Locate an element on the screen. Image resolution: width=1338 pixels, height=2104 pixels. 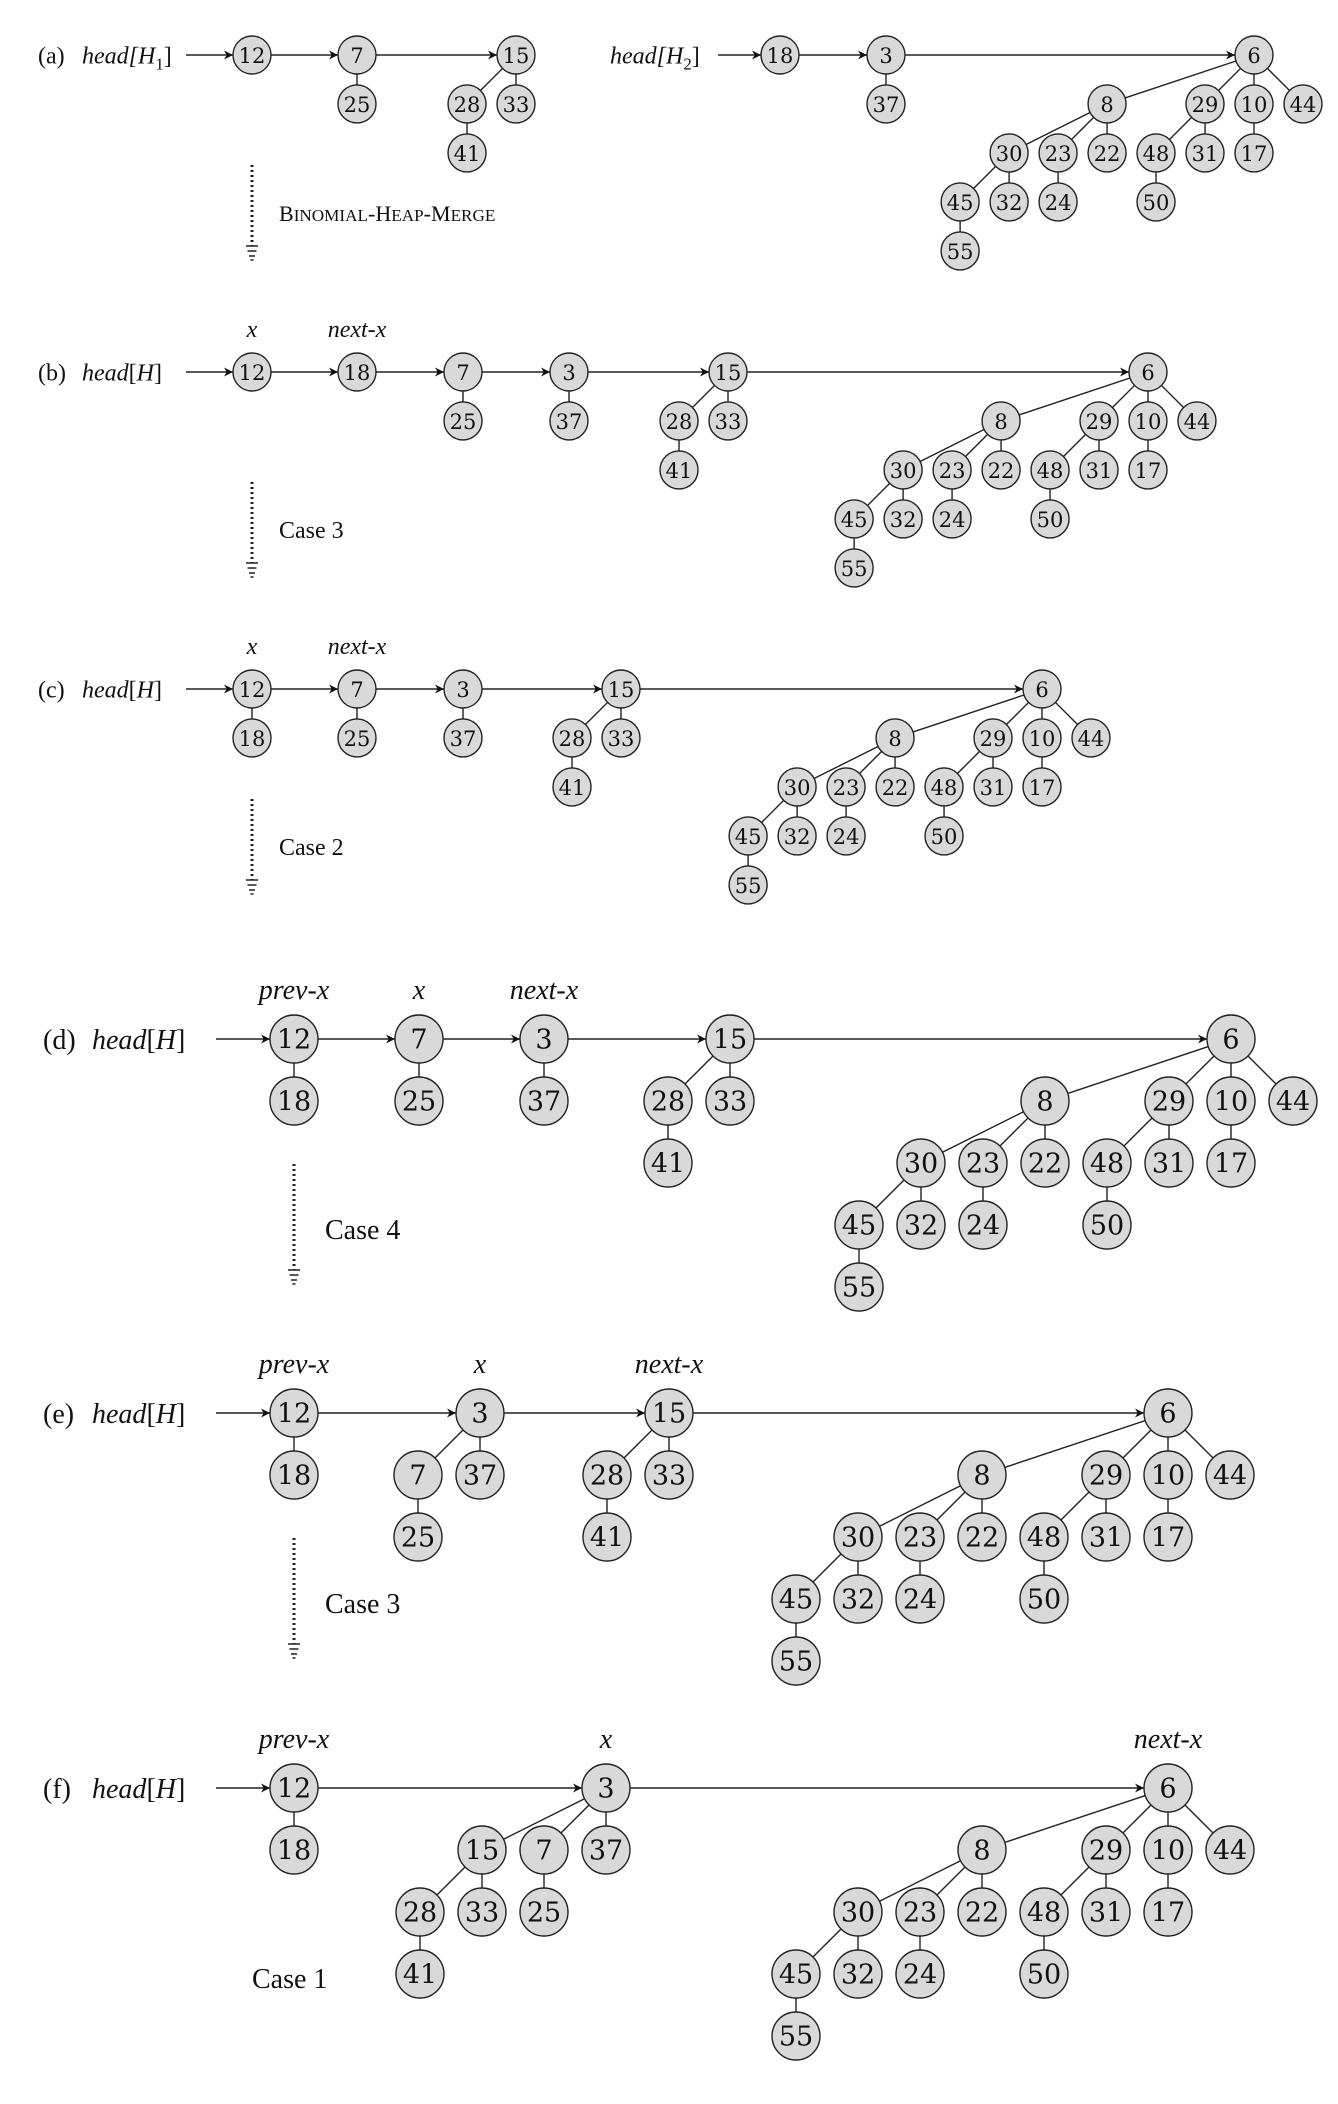
heap-node: 29 is located at coordinates (1205, 104).